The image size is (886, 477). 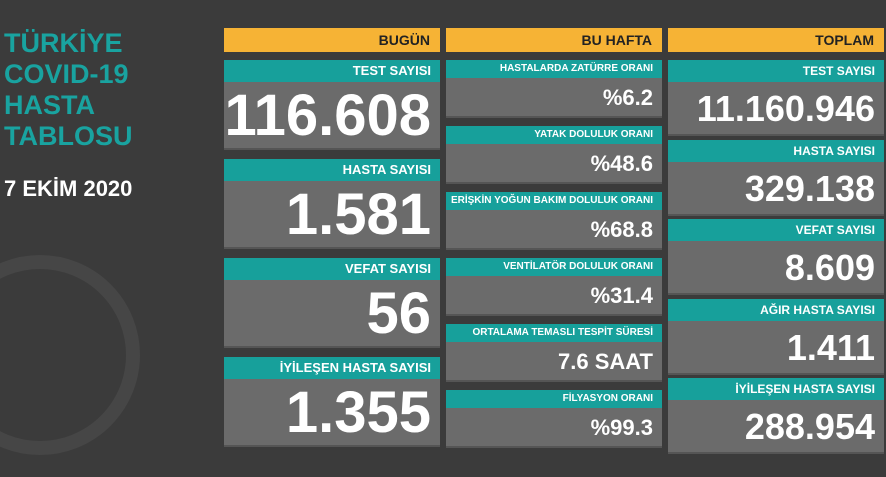 I want to click on emblem, so click(x=70, y=355).